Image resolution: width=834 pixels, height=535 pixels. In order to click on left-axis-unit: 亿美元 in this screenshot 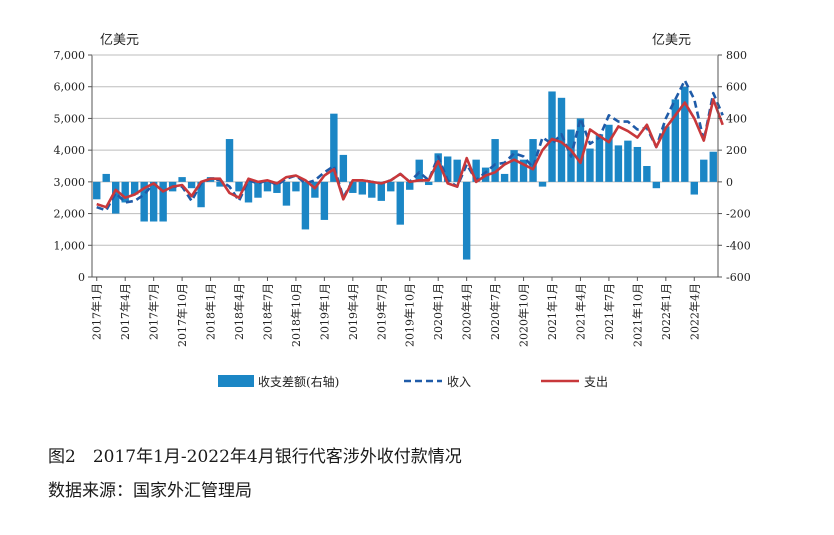, I will do `click(119, 40)`.